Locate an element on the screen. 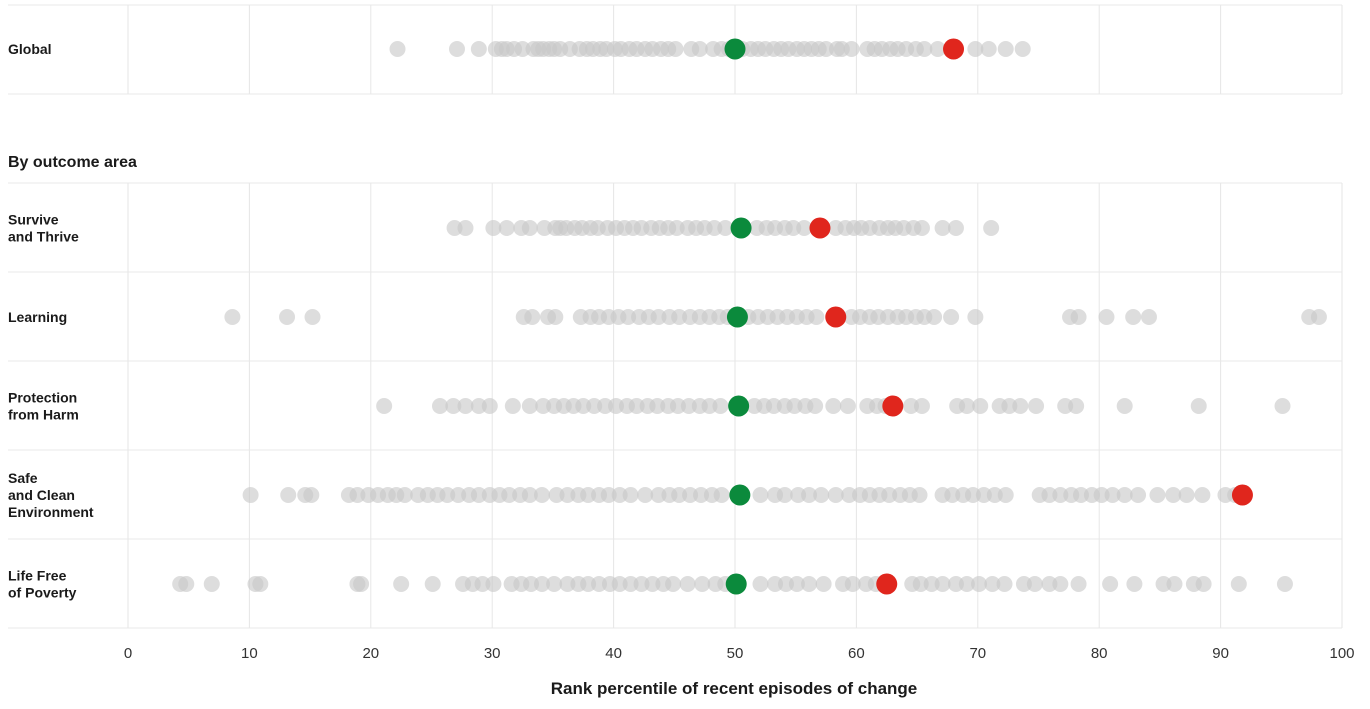  x-tick-label: 60 is located at coordinates (856, 653).